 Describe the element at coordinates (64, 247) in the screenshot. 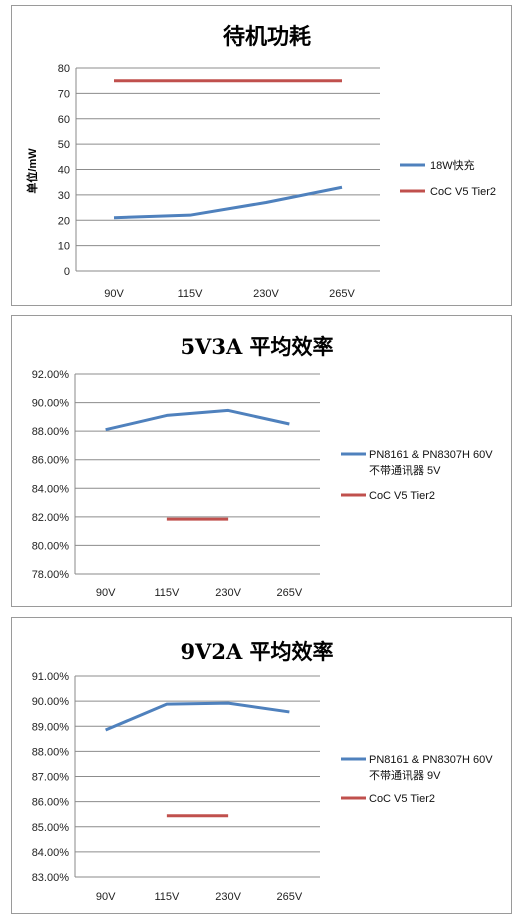

I see `y-tick-label: 10` at that location.